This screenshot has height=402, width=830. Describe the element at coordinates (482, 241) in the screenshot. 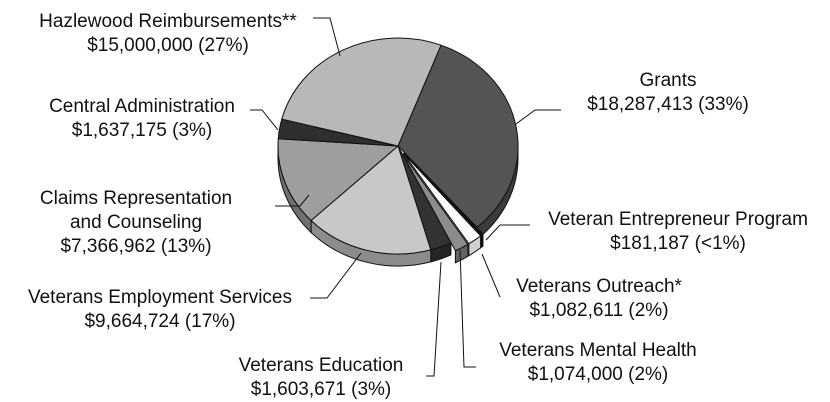

I see `pie-slice-veteran-entrepreneur-program-side` at that location.